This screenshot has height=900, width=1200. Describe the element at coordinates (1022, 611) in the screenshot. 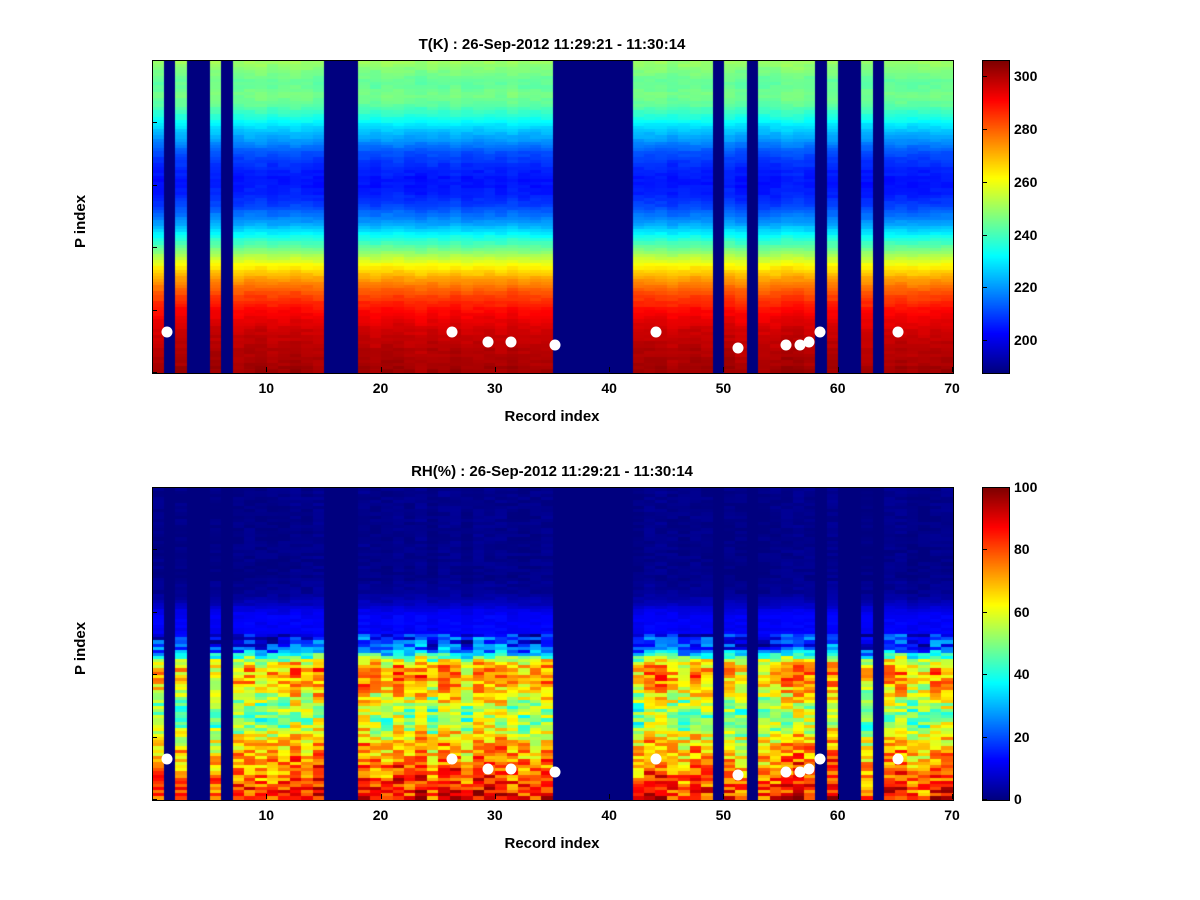

I see `colorbar-tick-label: 60` at that location.